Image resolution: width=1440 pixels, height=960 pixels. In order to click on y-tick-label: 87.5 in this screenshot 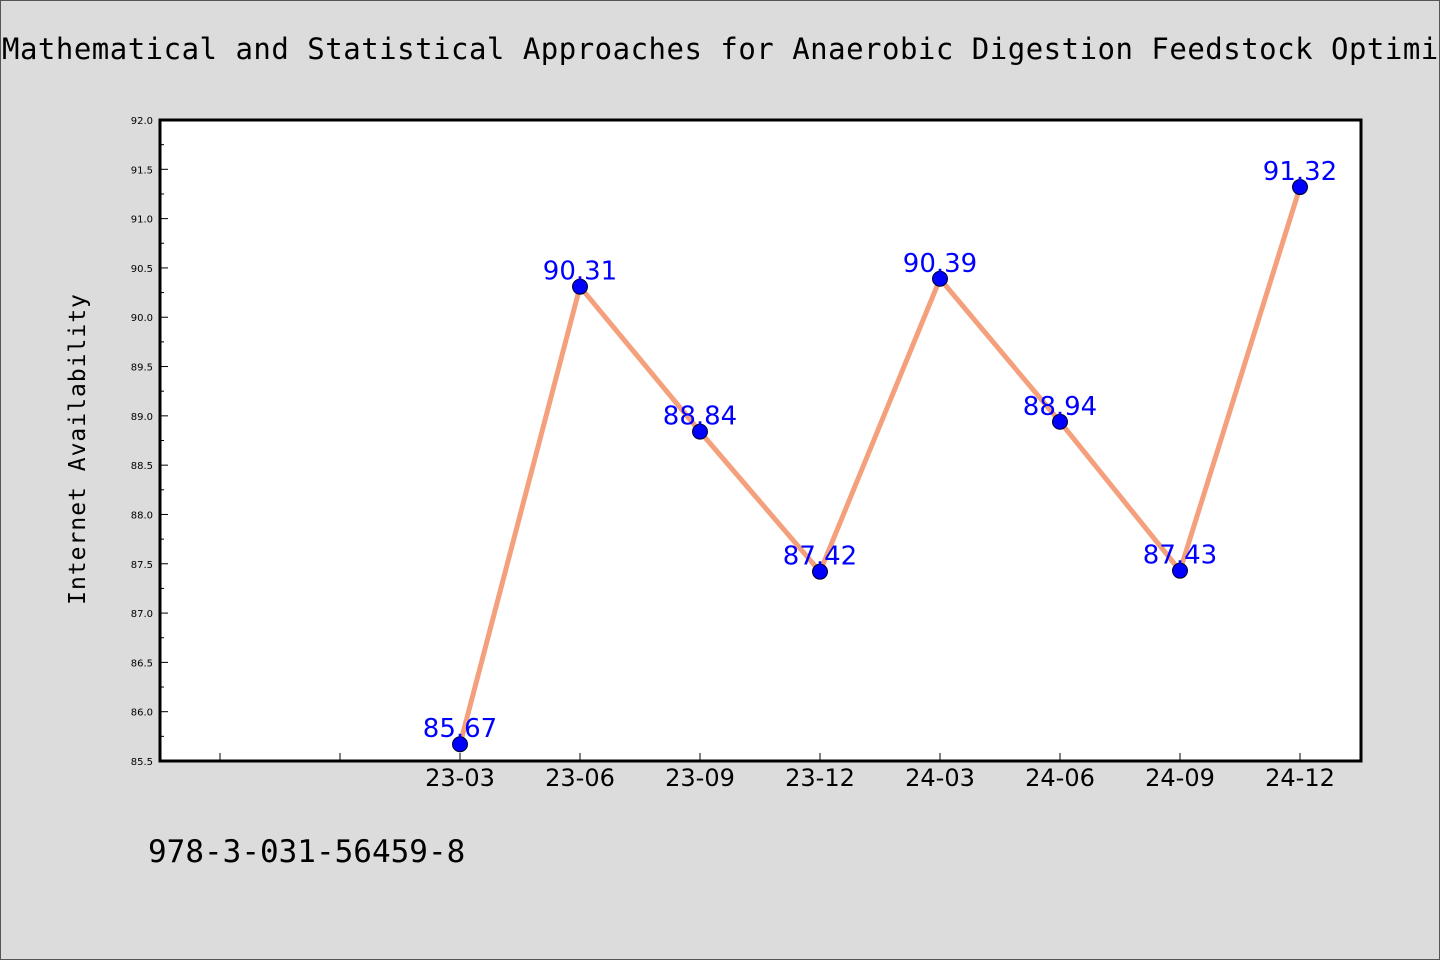, I will do `click(142, 565)`.